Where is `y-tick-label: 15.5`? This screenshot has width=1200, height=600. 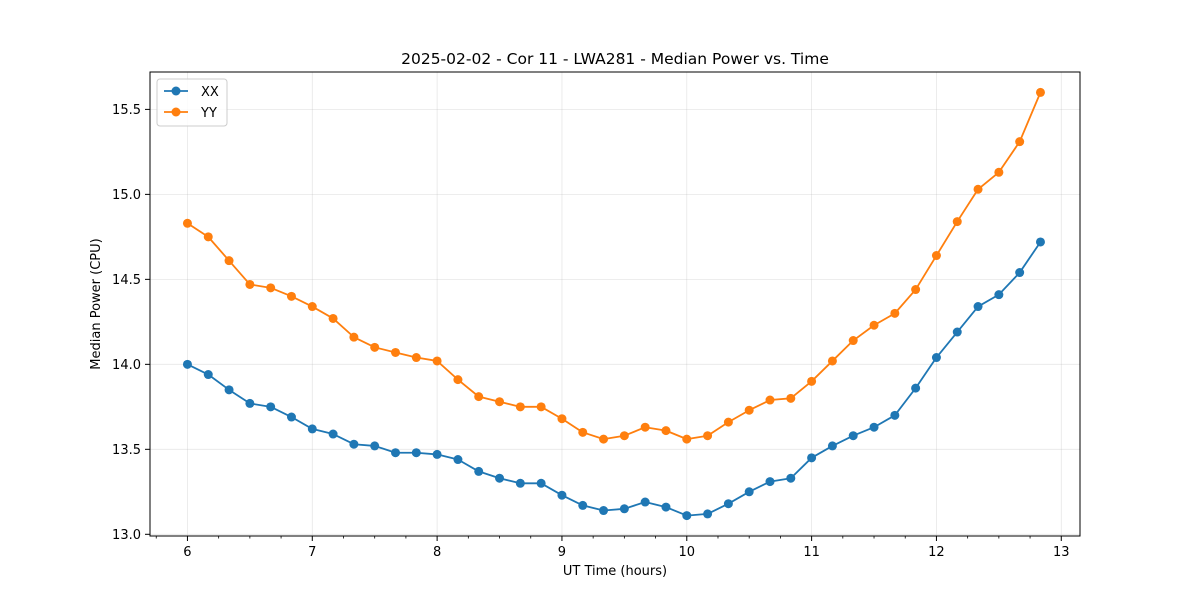 y-tick-label: 15.5 is located at coordinates (126, 110).